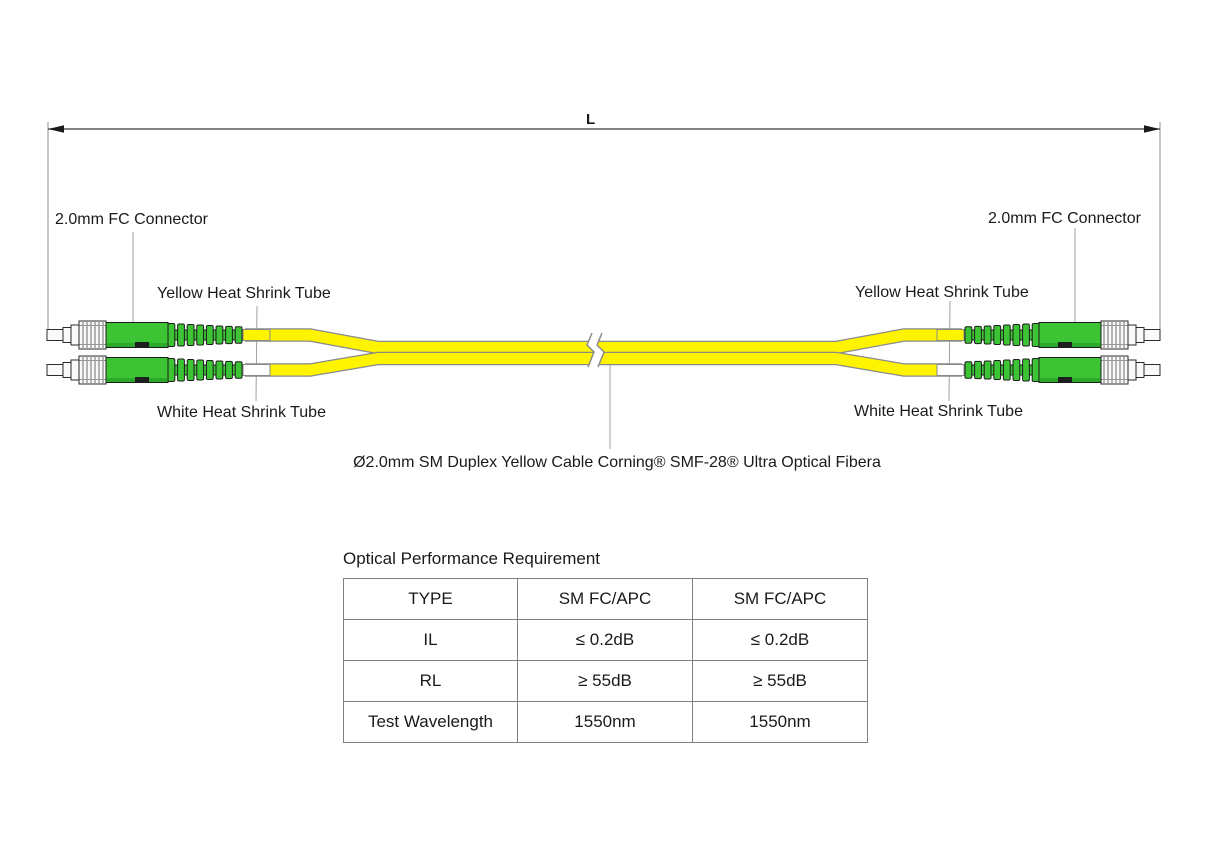  I want to click on fc-connector-bottom-right, so click(1062, 370).